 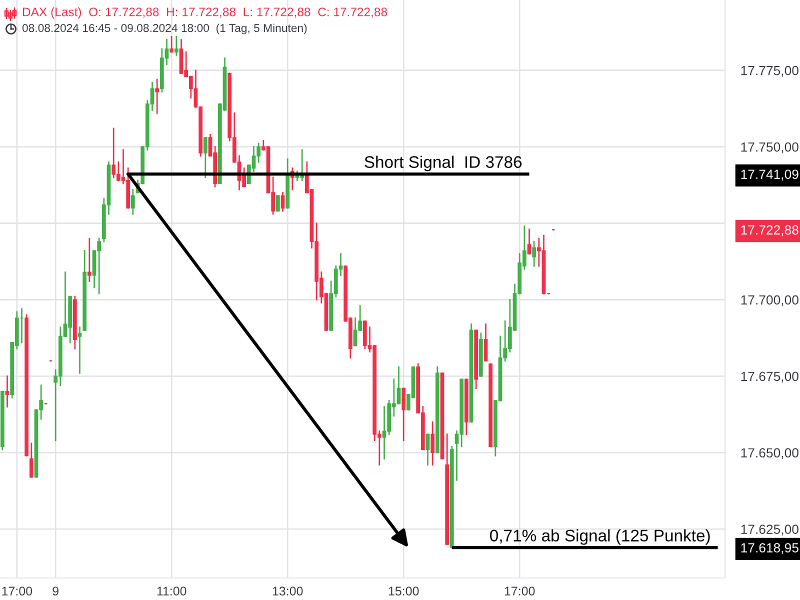 What do you see at coordinates (769, 454) in the screenshot?
I see `y-tick-label: 17.650,00` at bounding box center [769, 454].